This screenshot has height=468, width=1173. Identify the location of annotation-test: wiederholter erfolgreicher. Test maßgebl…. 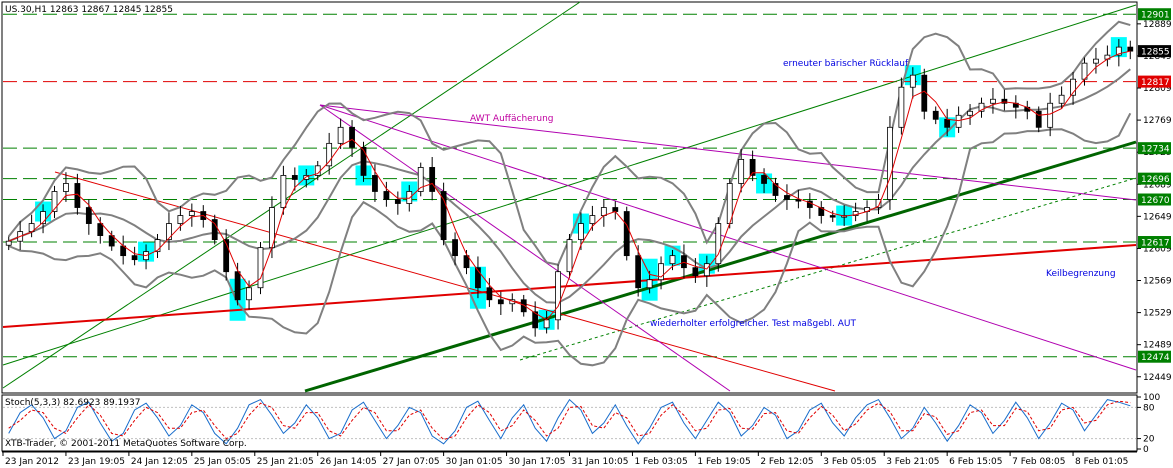
(753, 324).